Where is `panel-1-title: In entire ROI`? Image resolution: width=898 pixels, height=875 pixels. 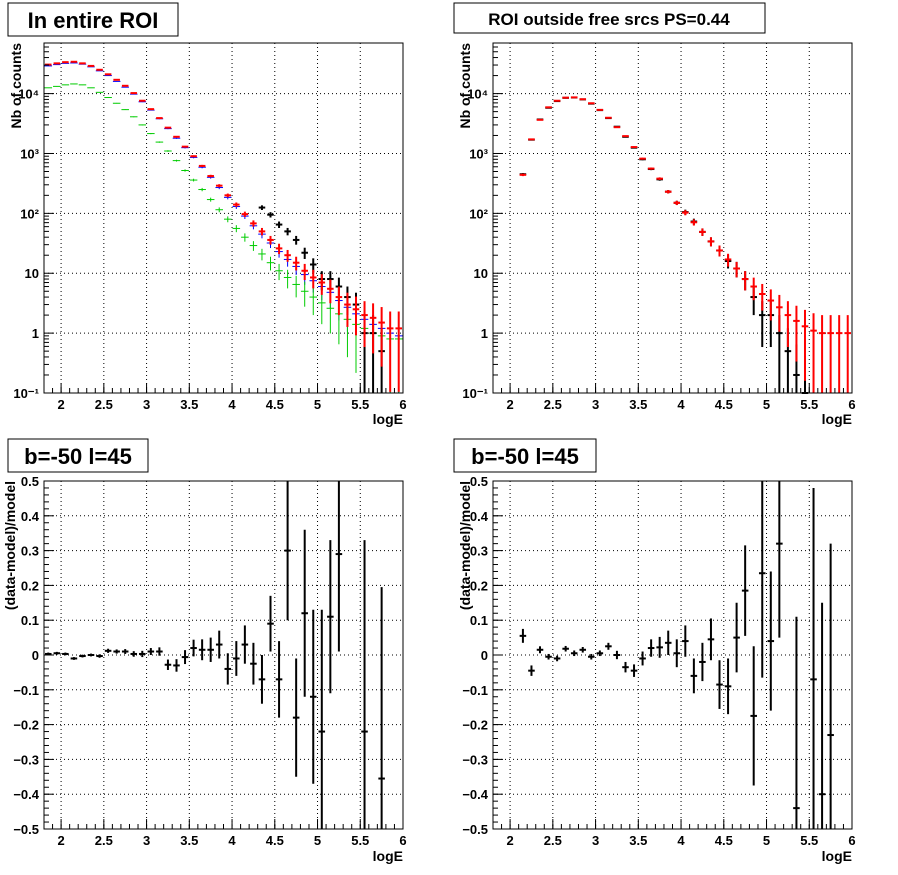 panel-1-title: In entire ROI is located at coordinates (93, 20).